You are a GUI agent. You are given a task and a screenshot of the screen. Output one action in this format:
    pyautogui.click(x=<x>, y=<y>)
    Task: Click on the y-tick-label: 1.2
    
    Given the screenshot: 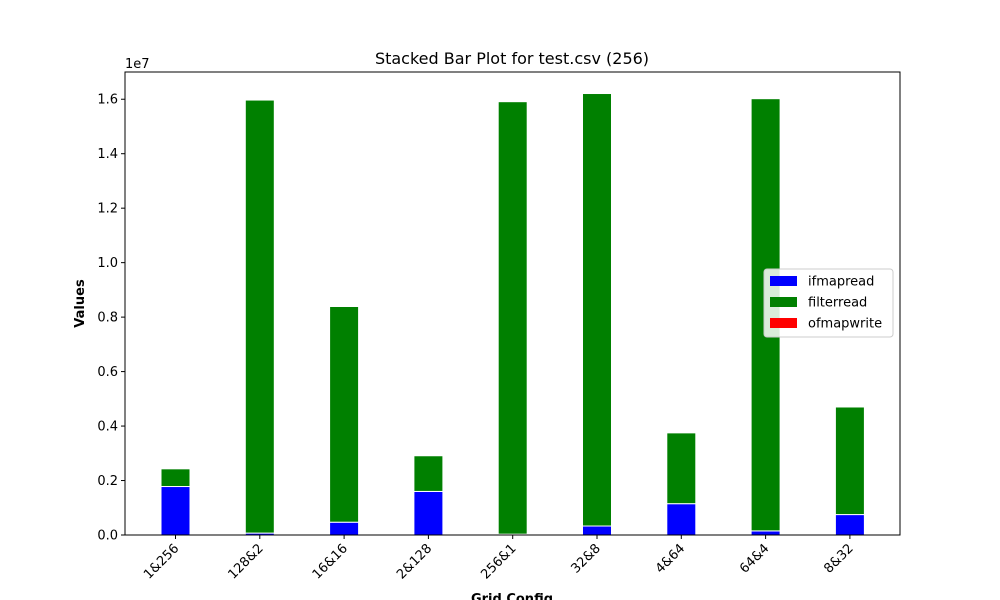 What is the action you would take?
    pyautogui.click(x=107, y=209)
    